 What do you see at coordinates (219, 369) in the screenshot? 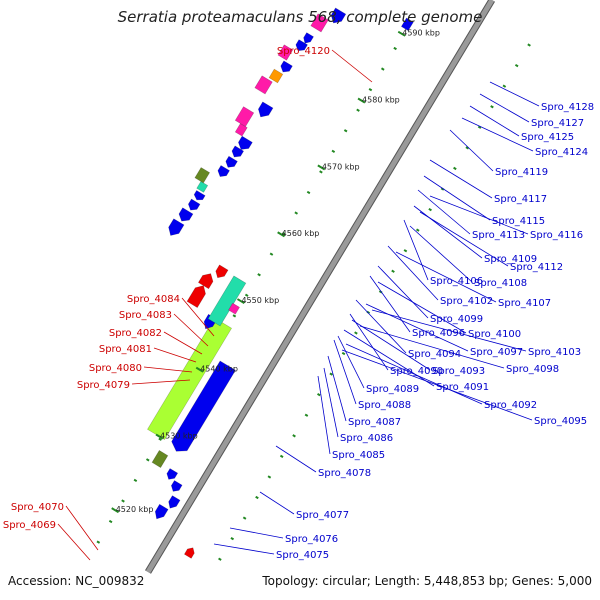
I see `kbp-tick-label: 4540 kbp` at bounding box center [219, 369].